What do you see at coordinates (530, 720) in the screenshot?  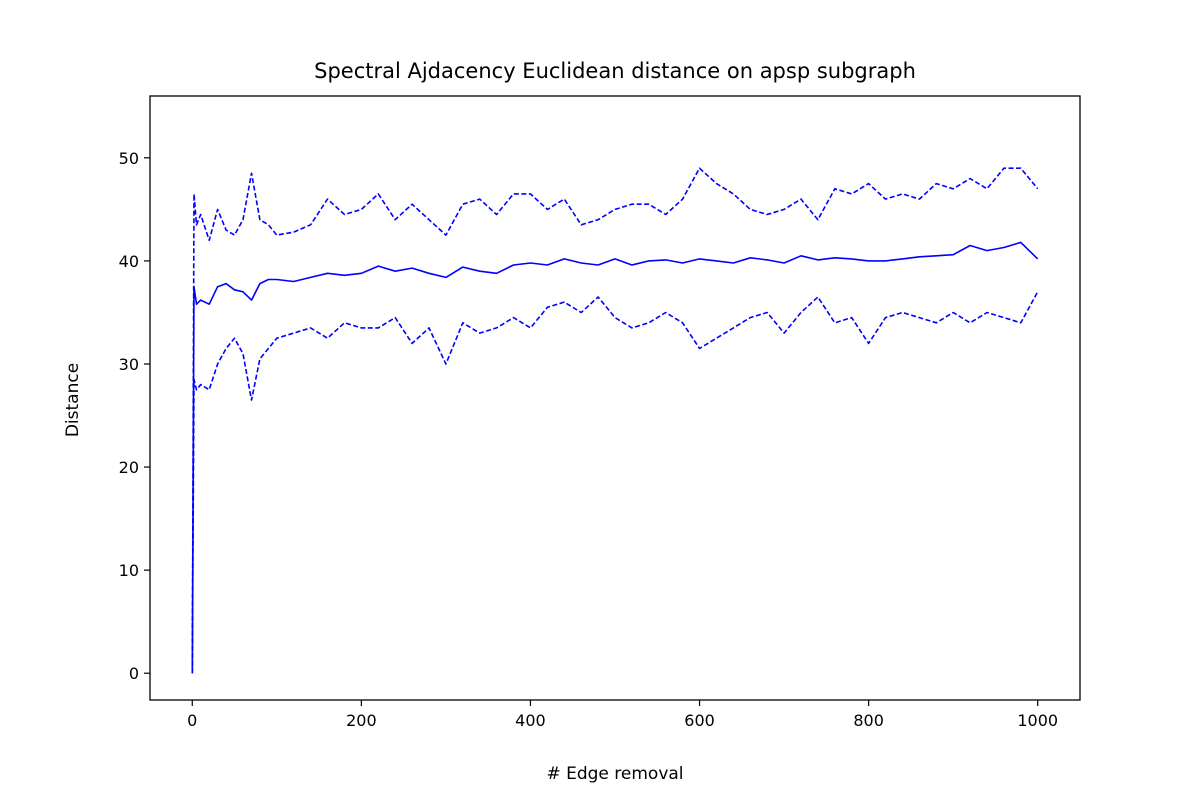 I see `x-tick-label: 400` at bounding box center [530, 720].